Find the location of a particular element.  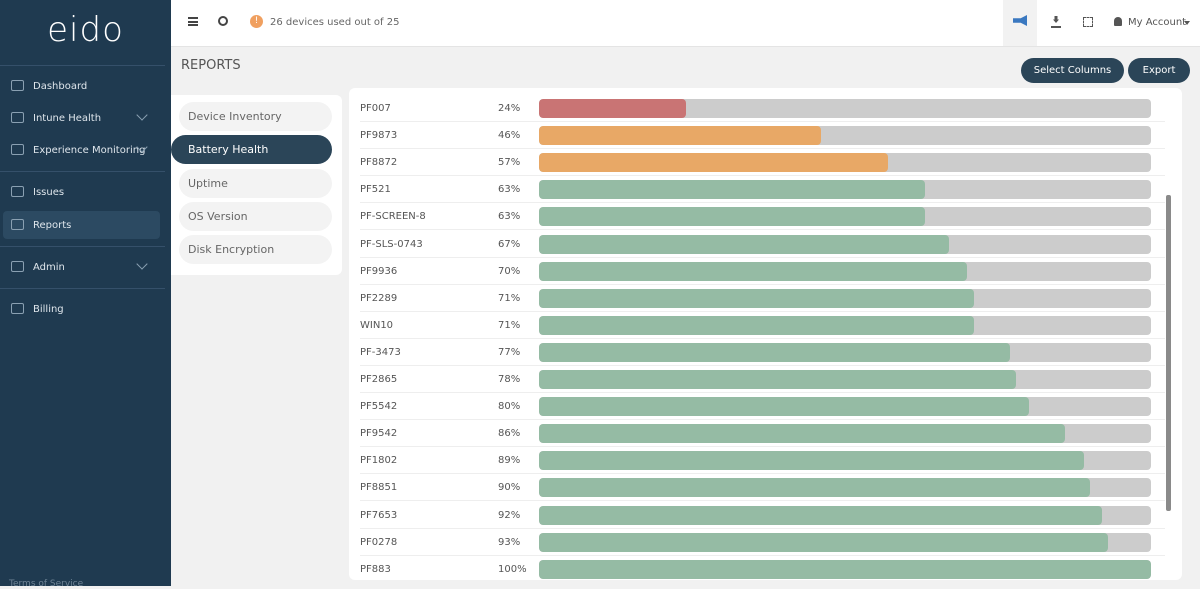

nav-item: Dashboard is located at coordinates (81, 86).